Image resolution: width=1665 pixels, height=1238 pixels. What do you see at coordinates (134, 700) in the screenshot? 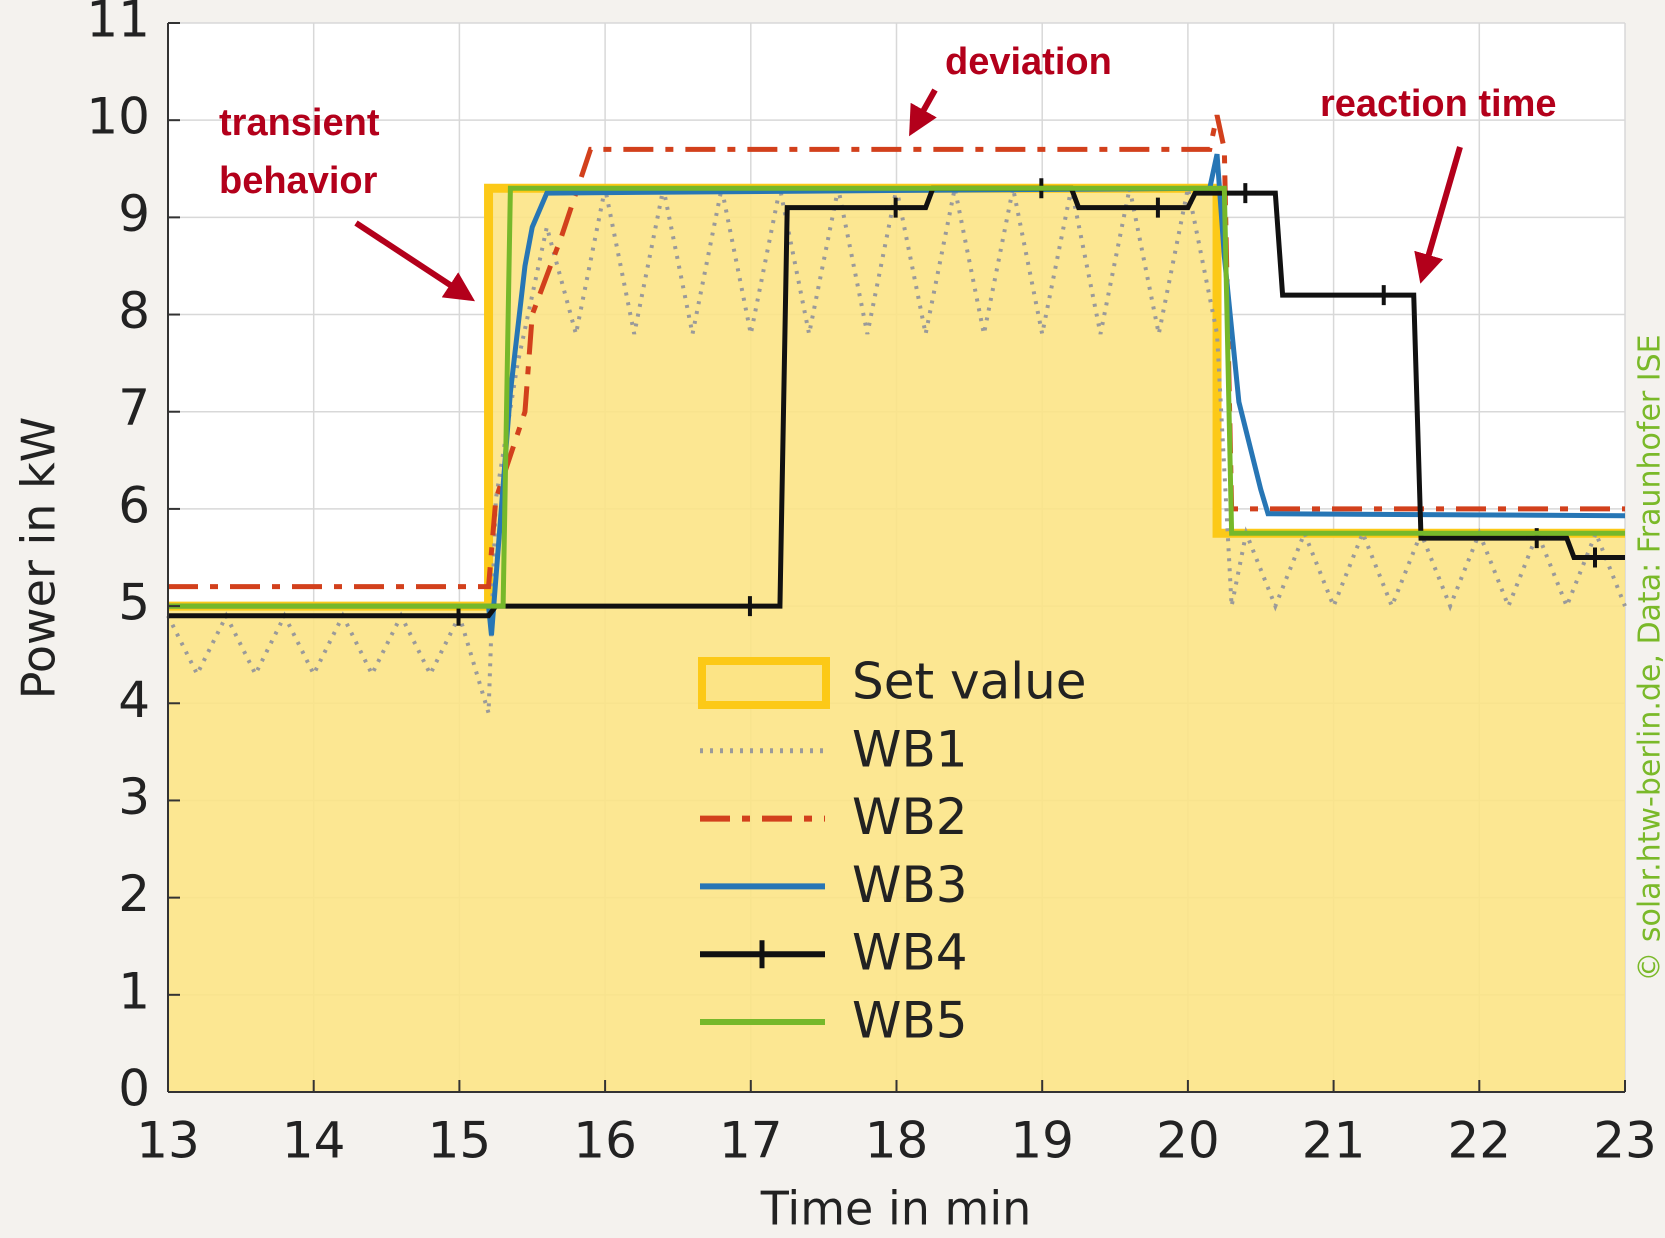
I see `y-tick-label: 4` at bounding box center [134, 700].